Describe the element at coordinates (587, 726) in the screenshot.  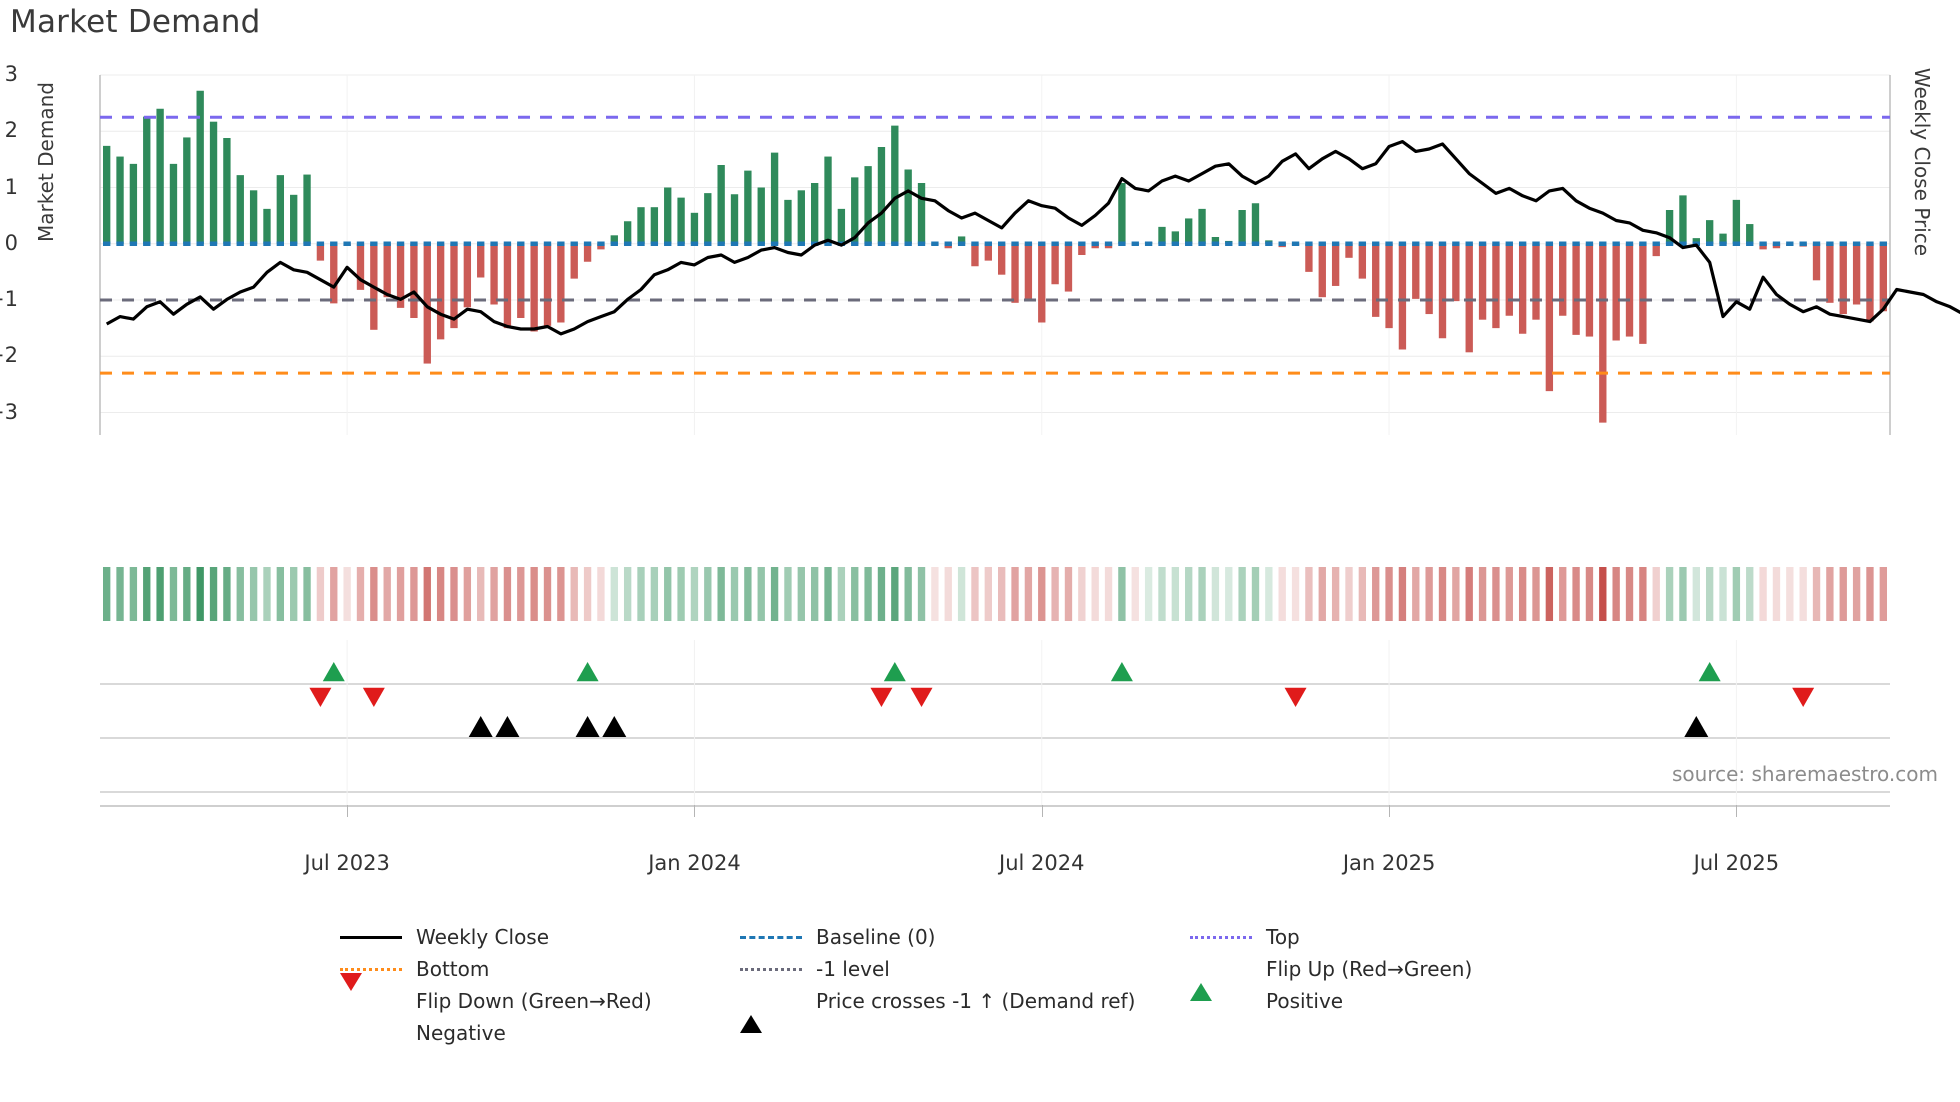
I see `price-cross-marker` at that location.